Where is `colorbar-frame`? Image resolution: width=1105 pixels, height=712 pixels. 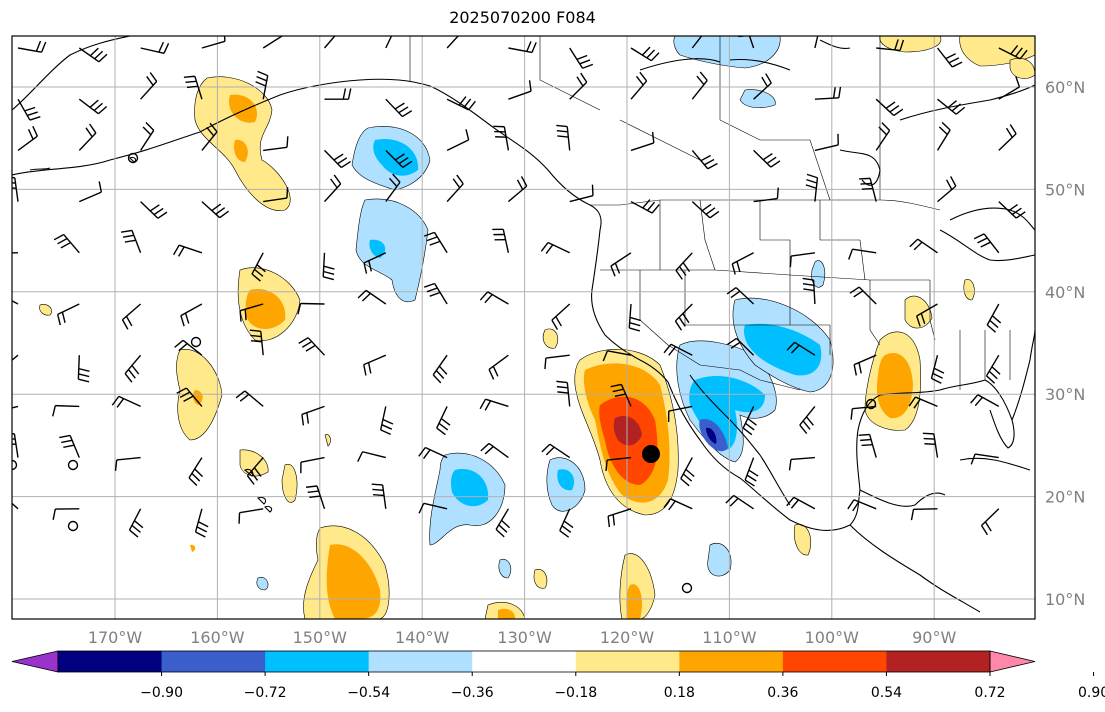
colorbar-frame is located at coordinates (524, 661).